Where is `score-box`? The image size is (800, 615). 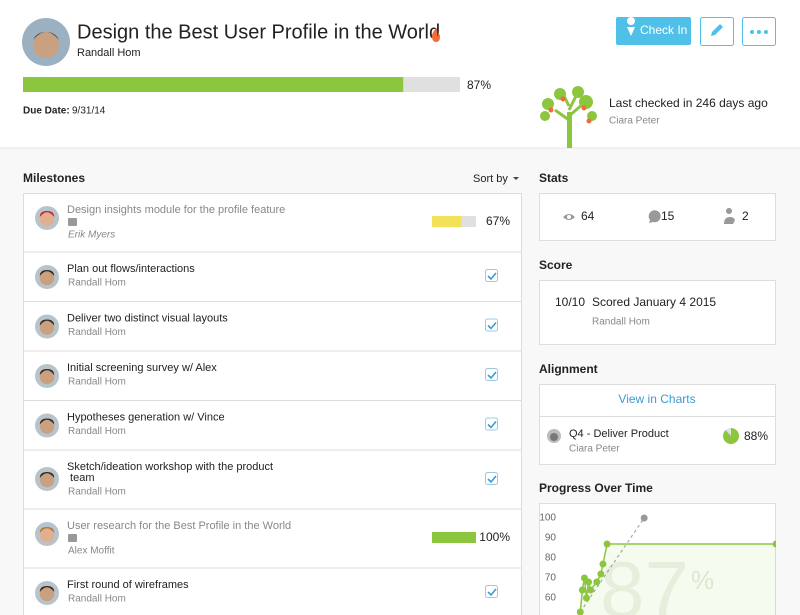
score-box is located at coordinates (657, 312).